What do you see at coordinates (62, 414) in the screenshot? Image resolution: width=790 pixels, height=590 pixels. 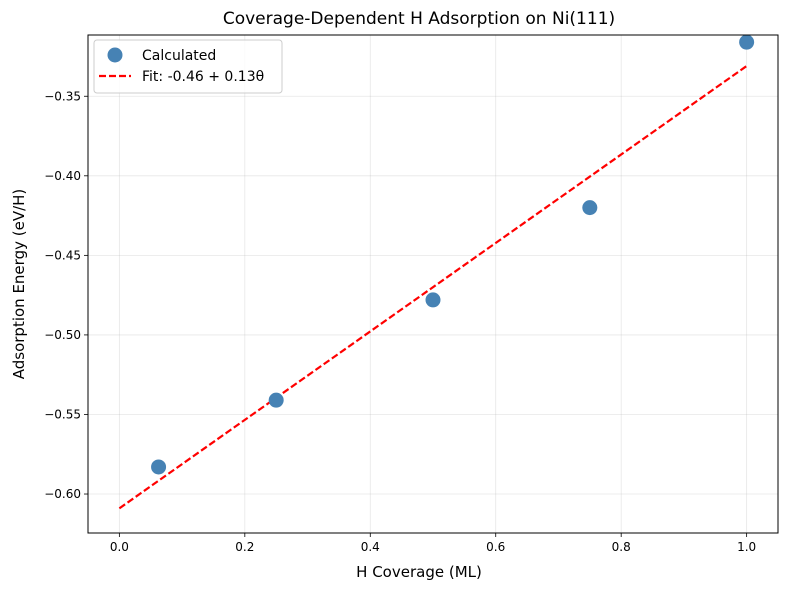 I see `y-tick-label: −0.55` at bounding box center [62, 414].